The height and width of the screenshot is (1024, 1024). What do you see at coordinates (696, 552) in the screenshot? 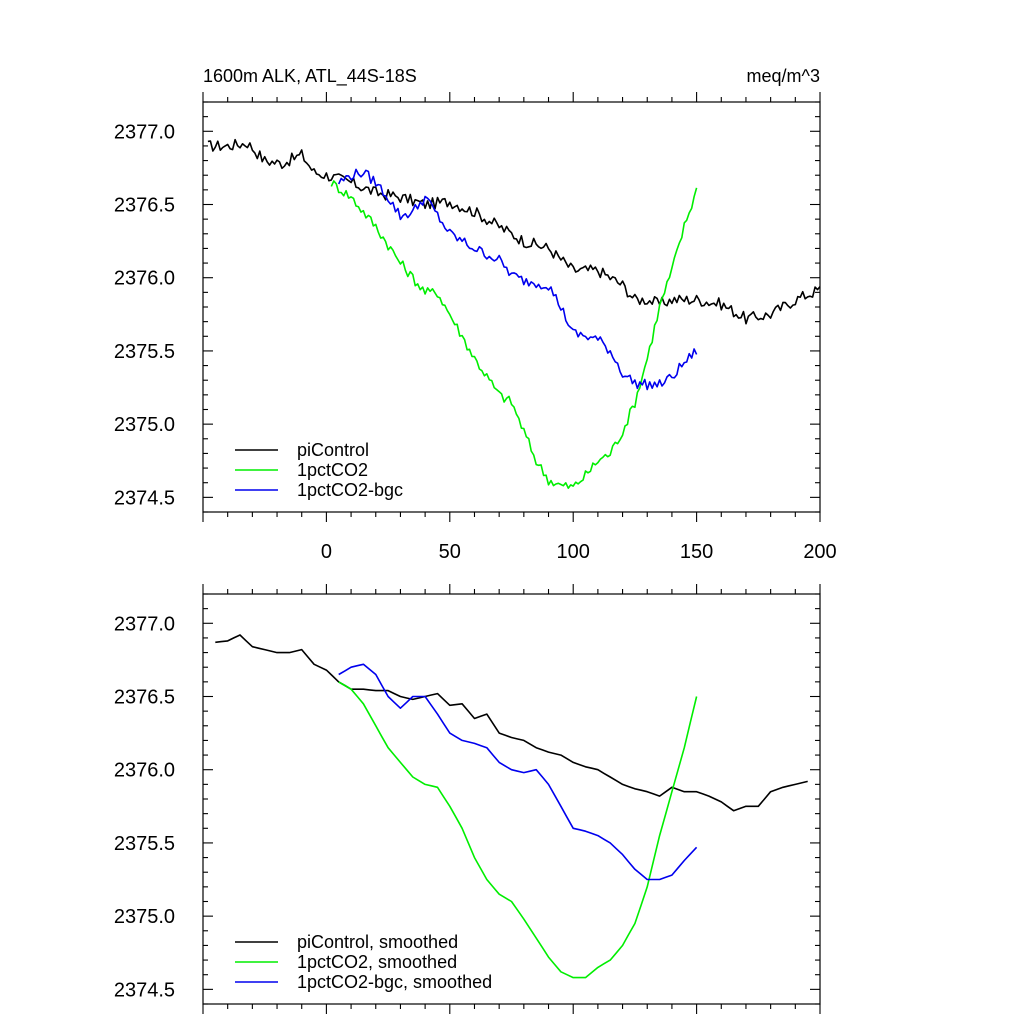
I see `x-tick-label: 150` at bounding box center [696, 552].